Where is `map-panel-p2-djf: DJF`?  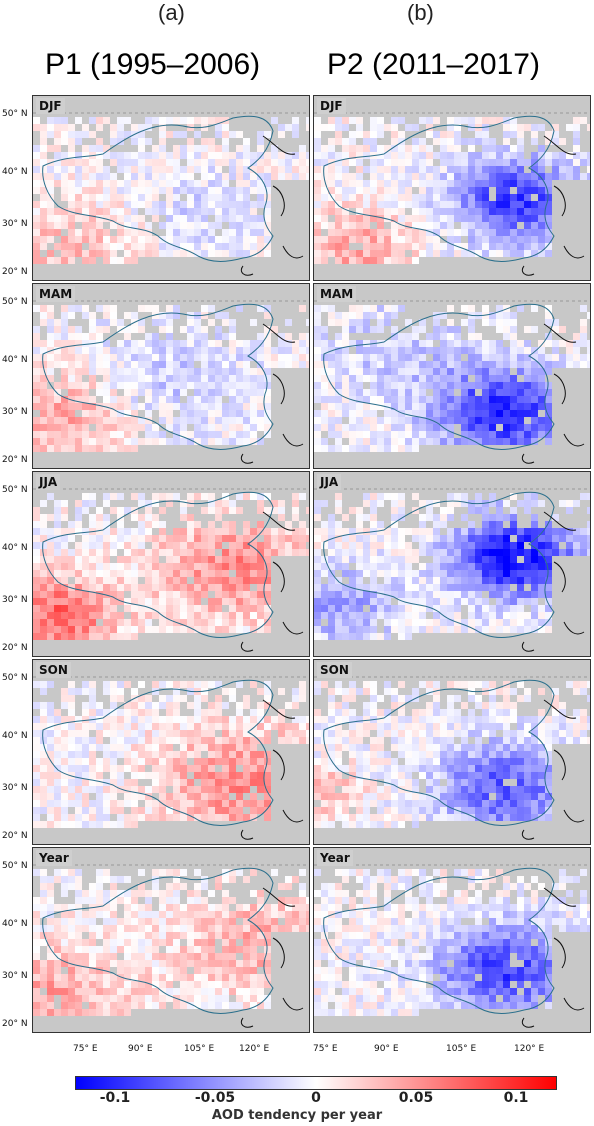
map-panel-p2-djf: DJF is located at coordinates (452, 188).